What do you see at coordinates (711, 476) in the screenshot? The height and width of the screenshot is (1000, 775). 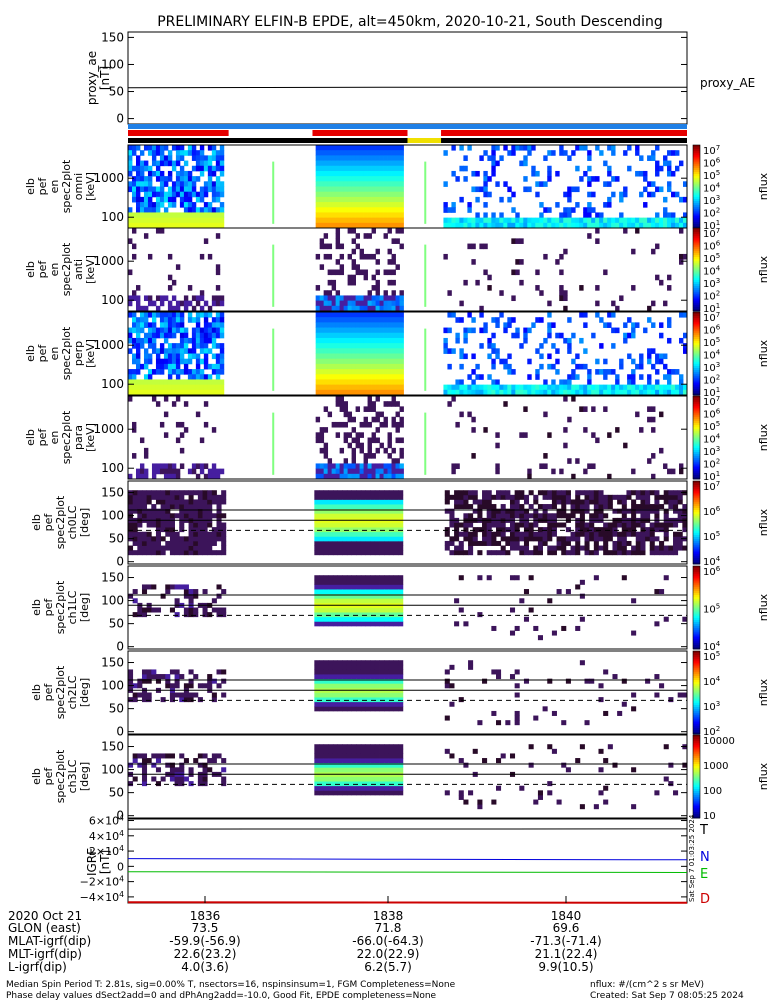 I see `spec4-colorbar-tick: 101` at bounding box center [711, 476].